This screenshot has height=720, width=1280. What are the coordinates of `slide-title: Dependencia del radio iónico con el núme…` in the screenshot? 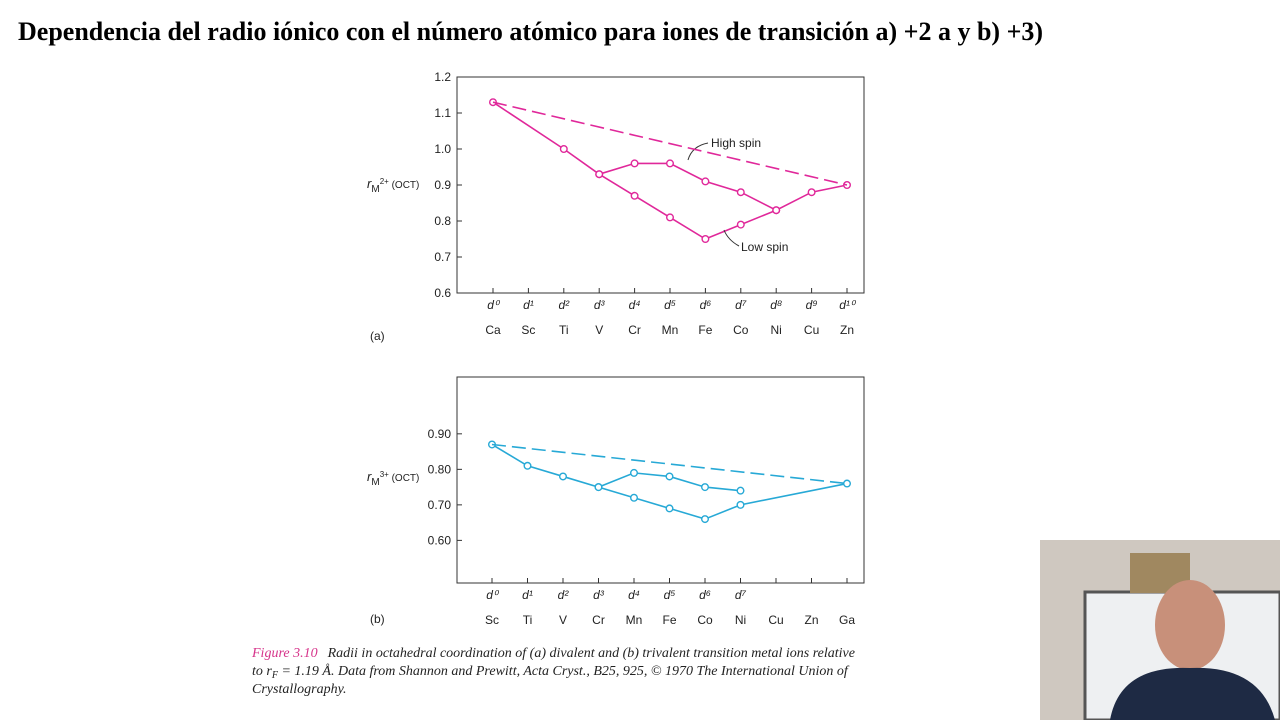 It's located at (530, 31).